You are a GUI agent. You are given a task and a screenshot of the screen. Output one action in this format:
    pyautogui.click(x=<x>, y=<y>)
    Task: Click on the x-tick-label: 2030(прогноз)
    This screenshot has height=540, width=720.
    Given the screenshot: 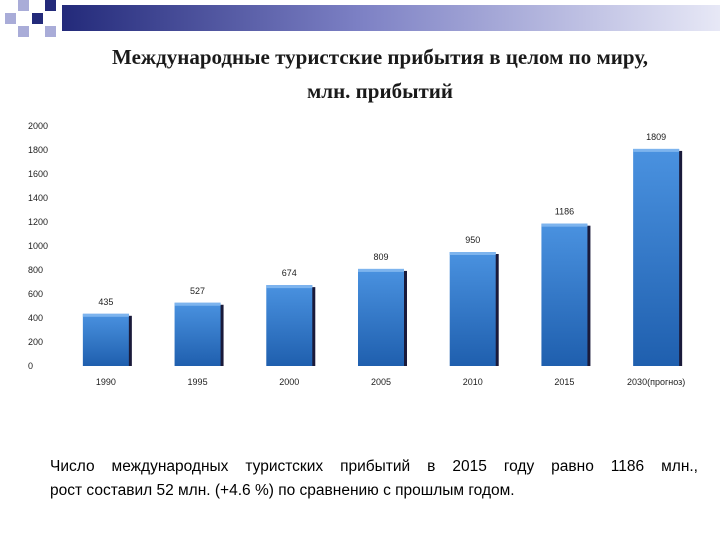 What is the action you would take?
    pyautogui.click(x=656, y=382)
    